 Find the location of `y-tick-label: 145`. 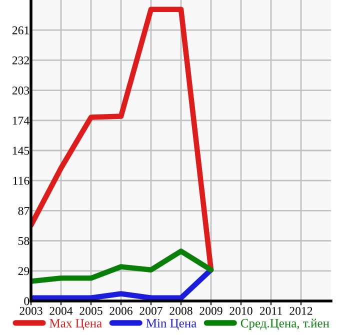

y-tick-label: 145 is located at coordinates (21, 150).